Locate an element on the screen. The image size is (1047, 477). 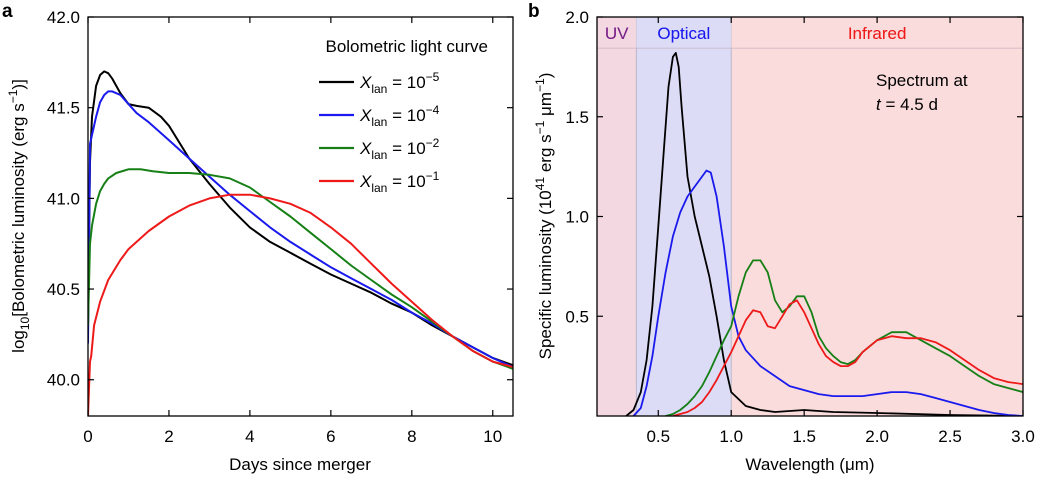
panel-b-annotation-line1: Spectrum at is located at coordinates (922, 80).